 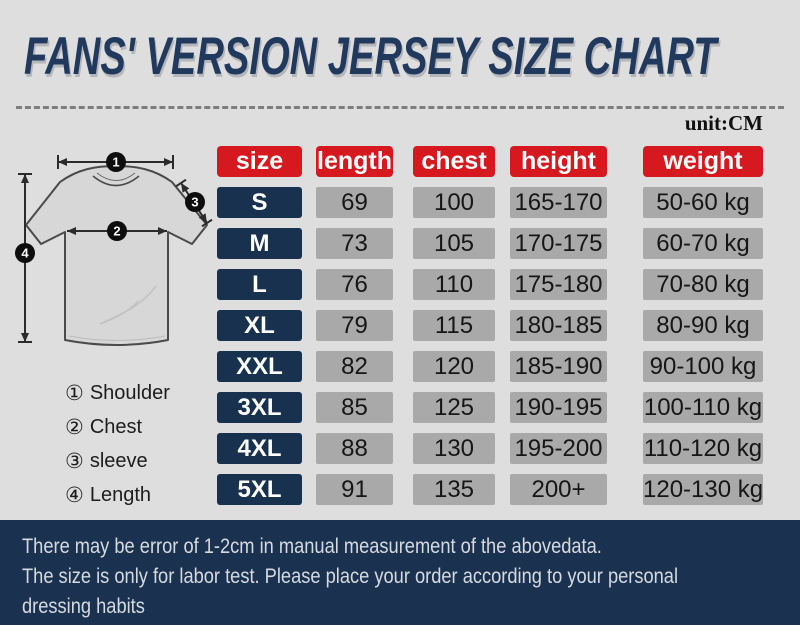 I want to click on unit-label: unit:CM, so click(x=723, y=123).